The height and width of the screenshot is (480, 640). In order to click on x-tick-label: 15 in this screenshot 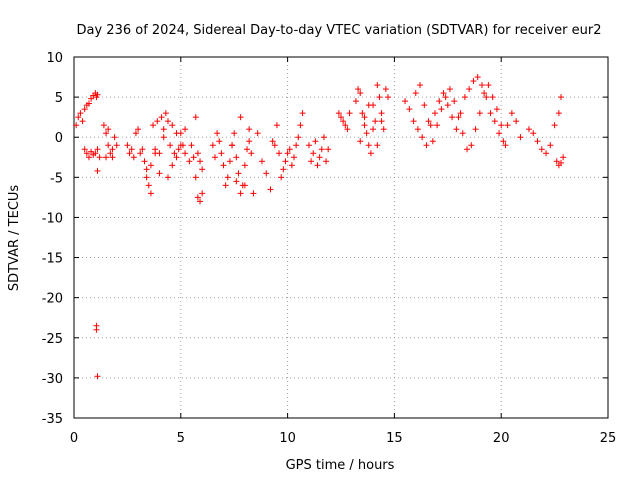, I will do `click(394, 438)`.